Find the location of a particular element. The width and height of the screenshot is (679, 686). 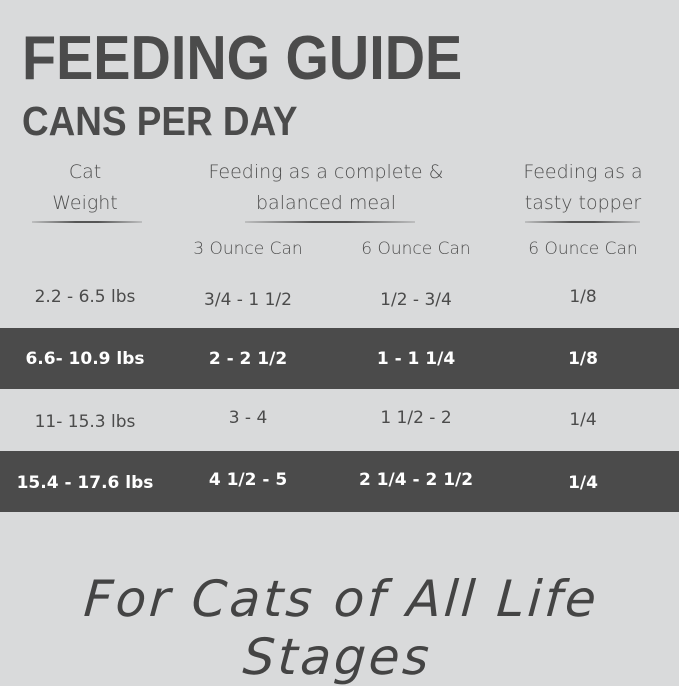

header-line: Cat is located at coordinates (85, 172).